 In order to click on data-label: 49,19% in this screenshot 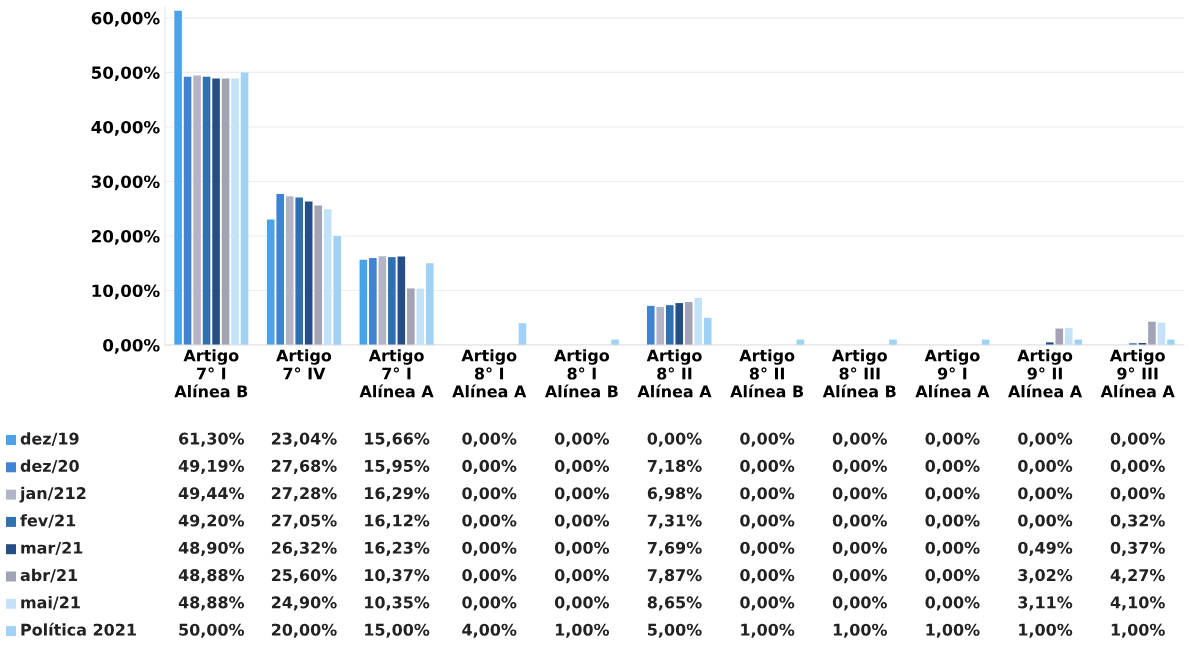, I will do `click(211, 466)`.